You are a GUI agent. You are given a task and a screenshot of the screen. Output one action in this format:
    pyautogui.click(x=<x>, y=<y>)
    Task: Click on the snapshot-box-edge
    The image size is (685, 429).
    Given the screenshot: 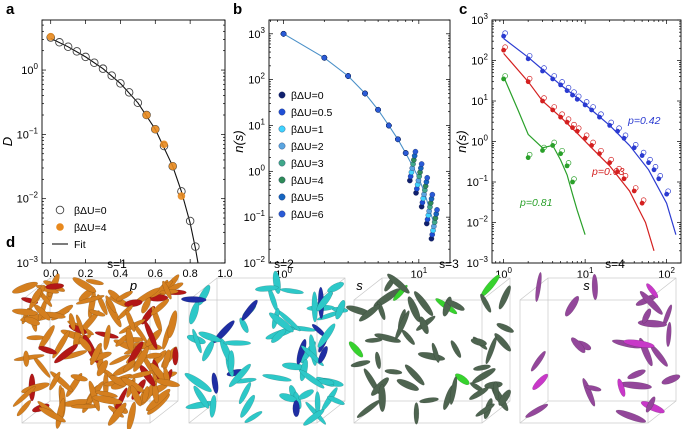 What is the action you would take?
    pyautogui.click(x=368, y=289)
    